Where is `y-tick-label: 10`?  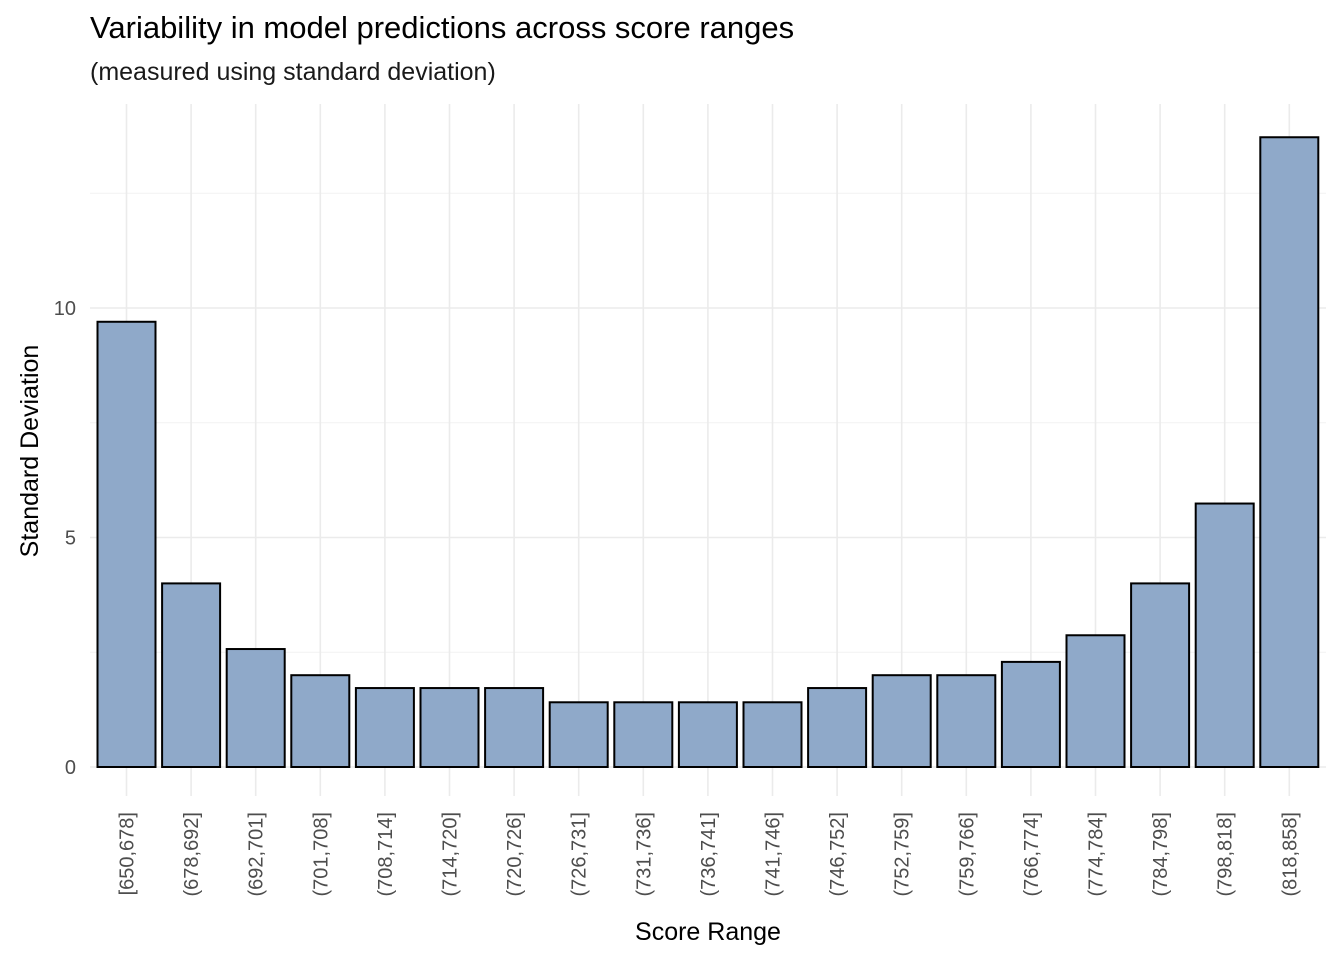 y-tick-label: 10 is located at coordinates (65, 309).